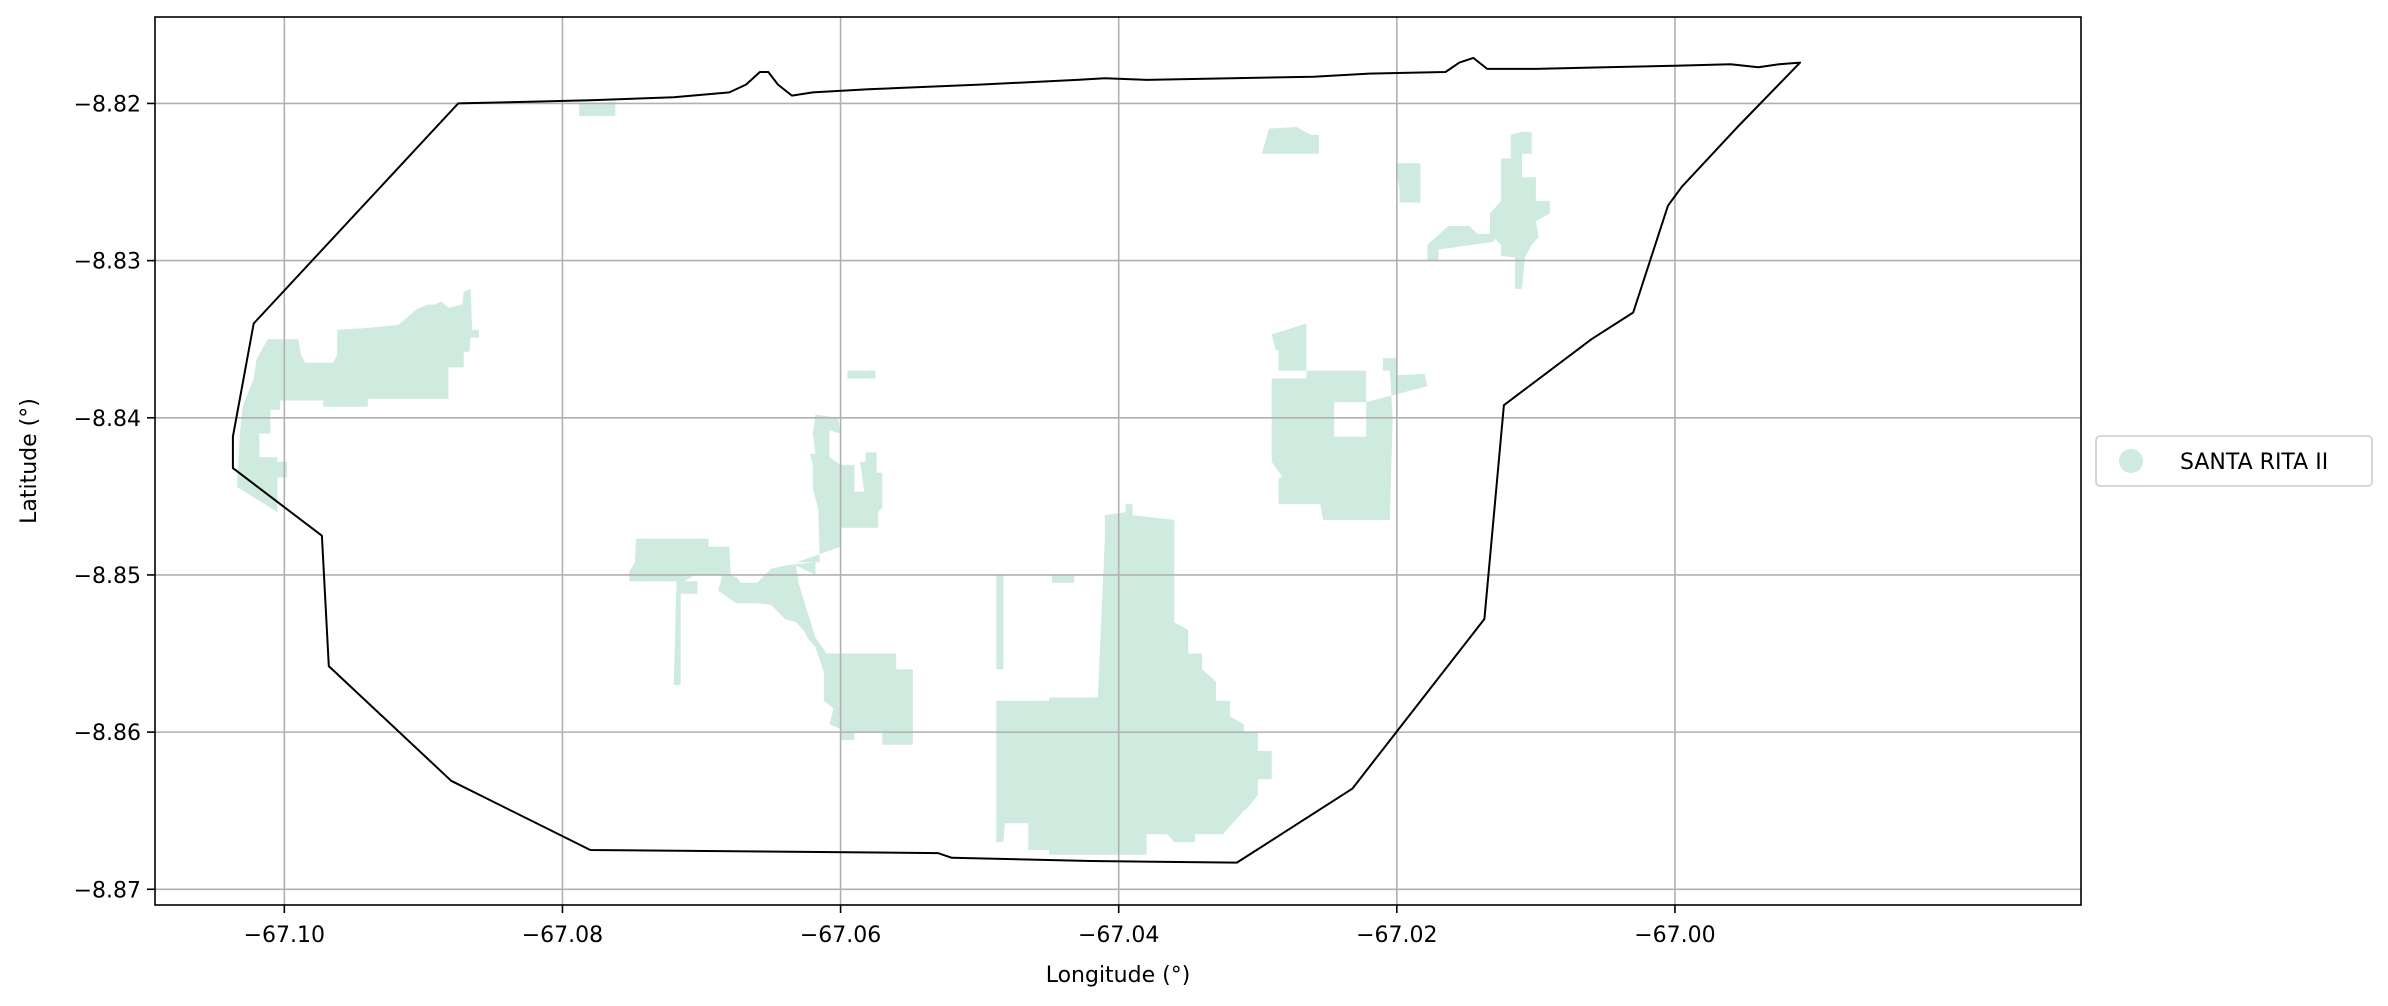 This screenshot has height=1006, width=2388. What do you see at coordinates (1118, 935) in the screenshot?
I see `x-tick-label: −67.04` at bounding box center [1118, 935].